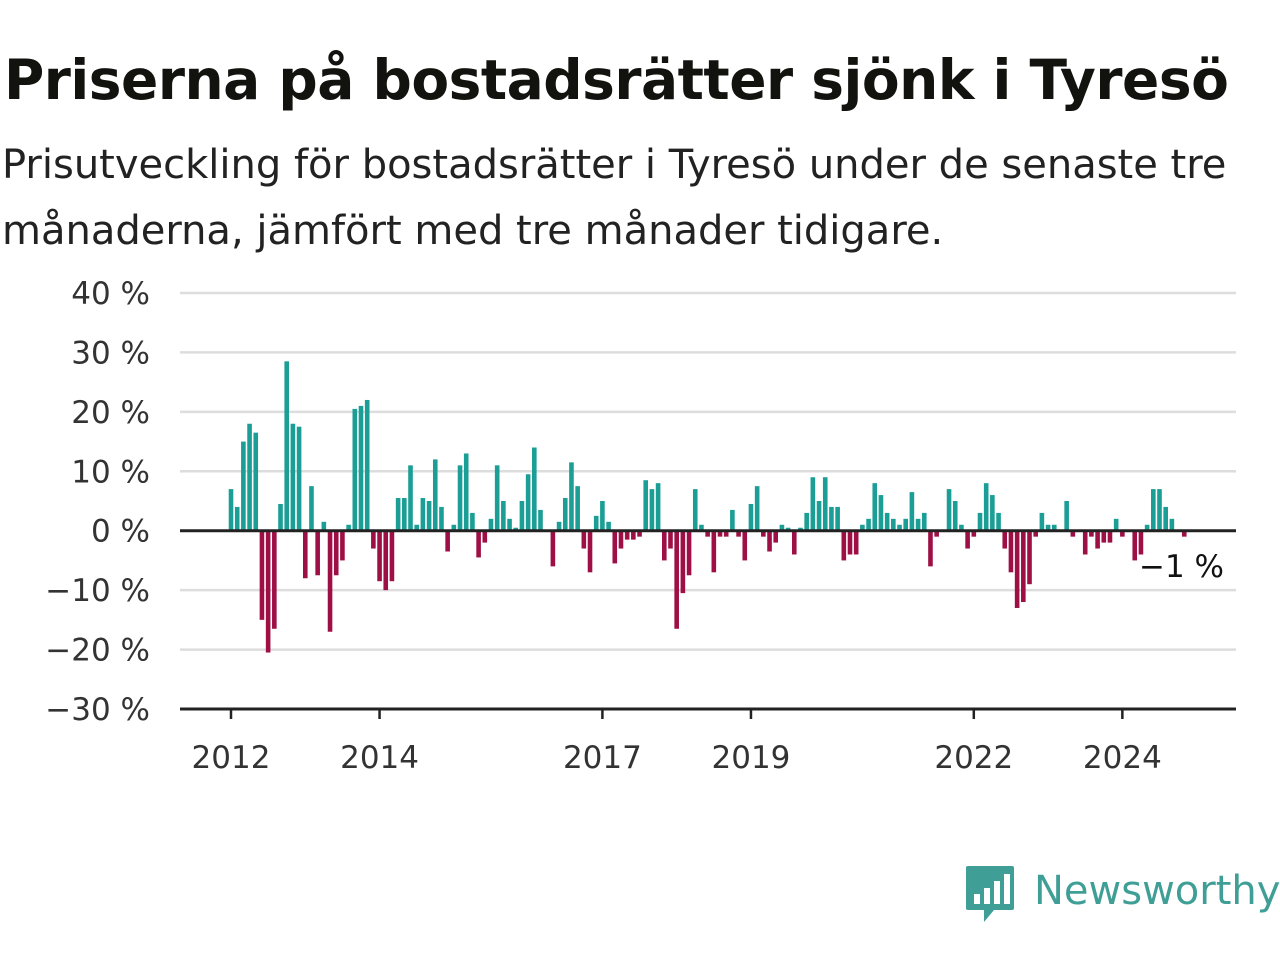 This screenshot has width=1280, height=960. Describe the element at coordinates (602, 758) in the screenshot. I see `x-tick-label: 2017` at that location.